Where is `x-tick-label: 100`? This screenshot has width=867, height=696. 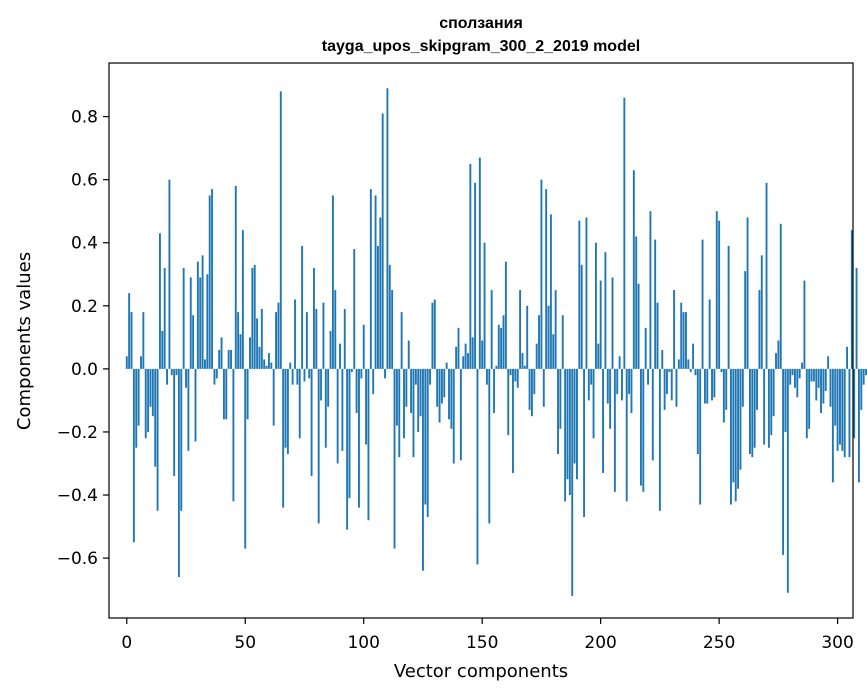 x-tick-label: 100 is located at coordinates (363, 643).